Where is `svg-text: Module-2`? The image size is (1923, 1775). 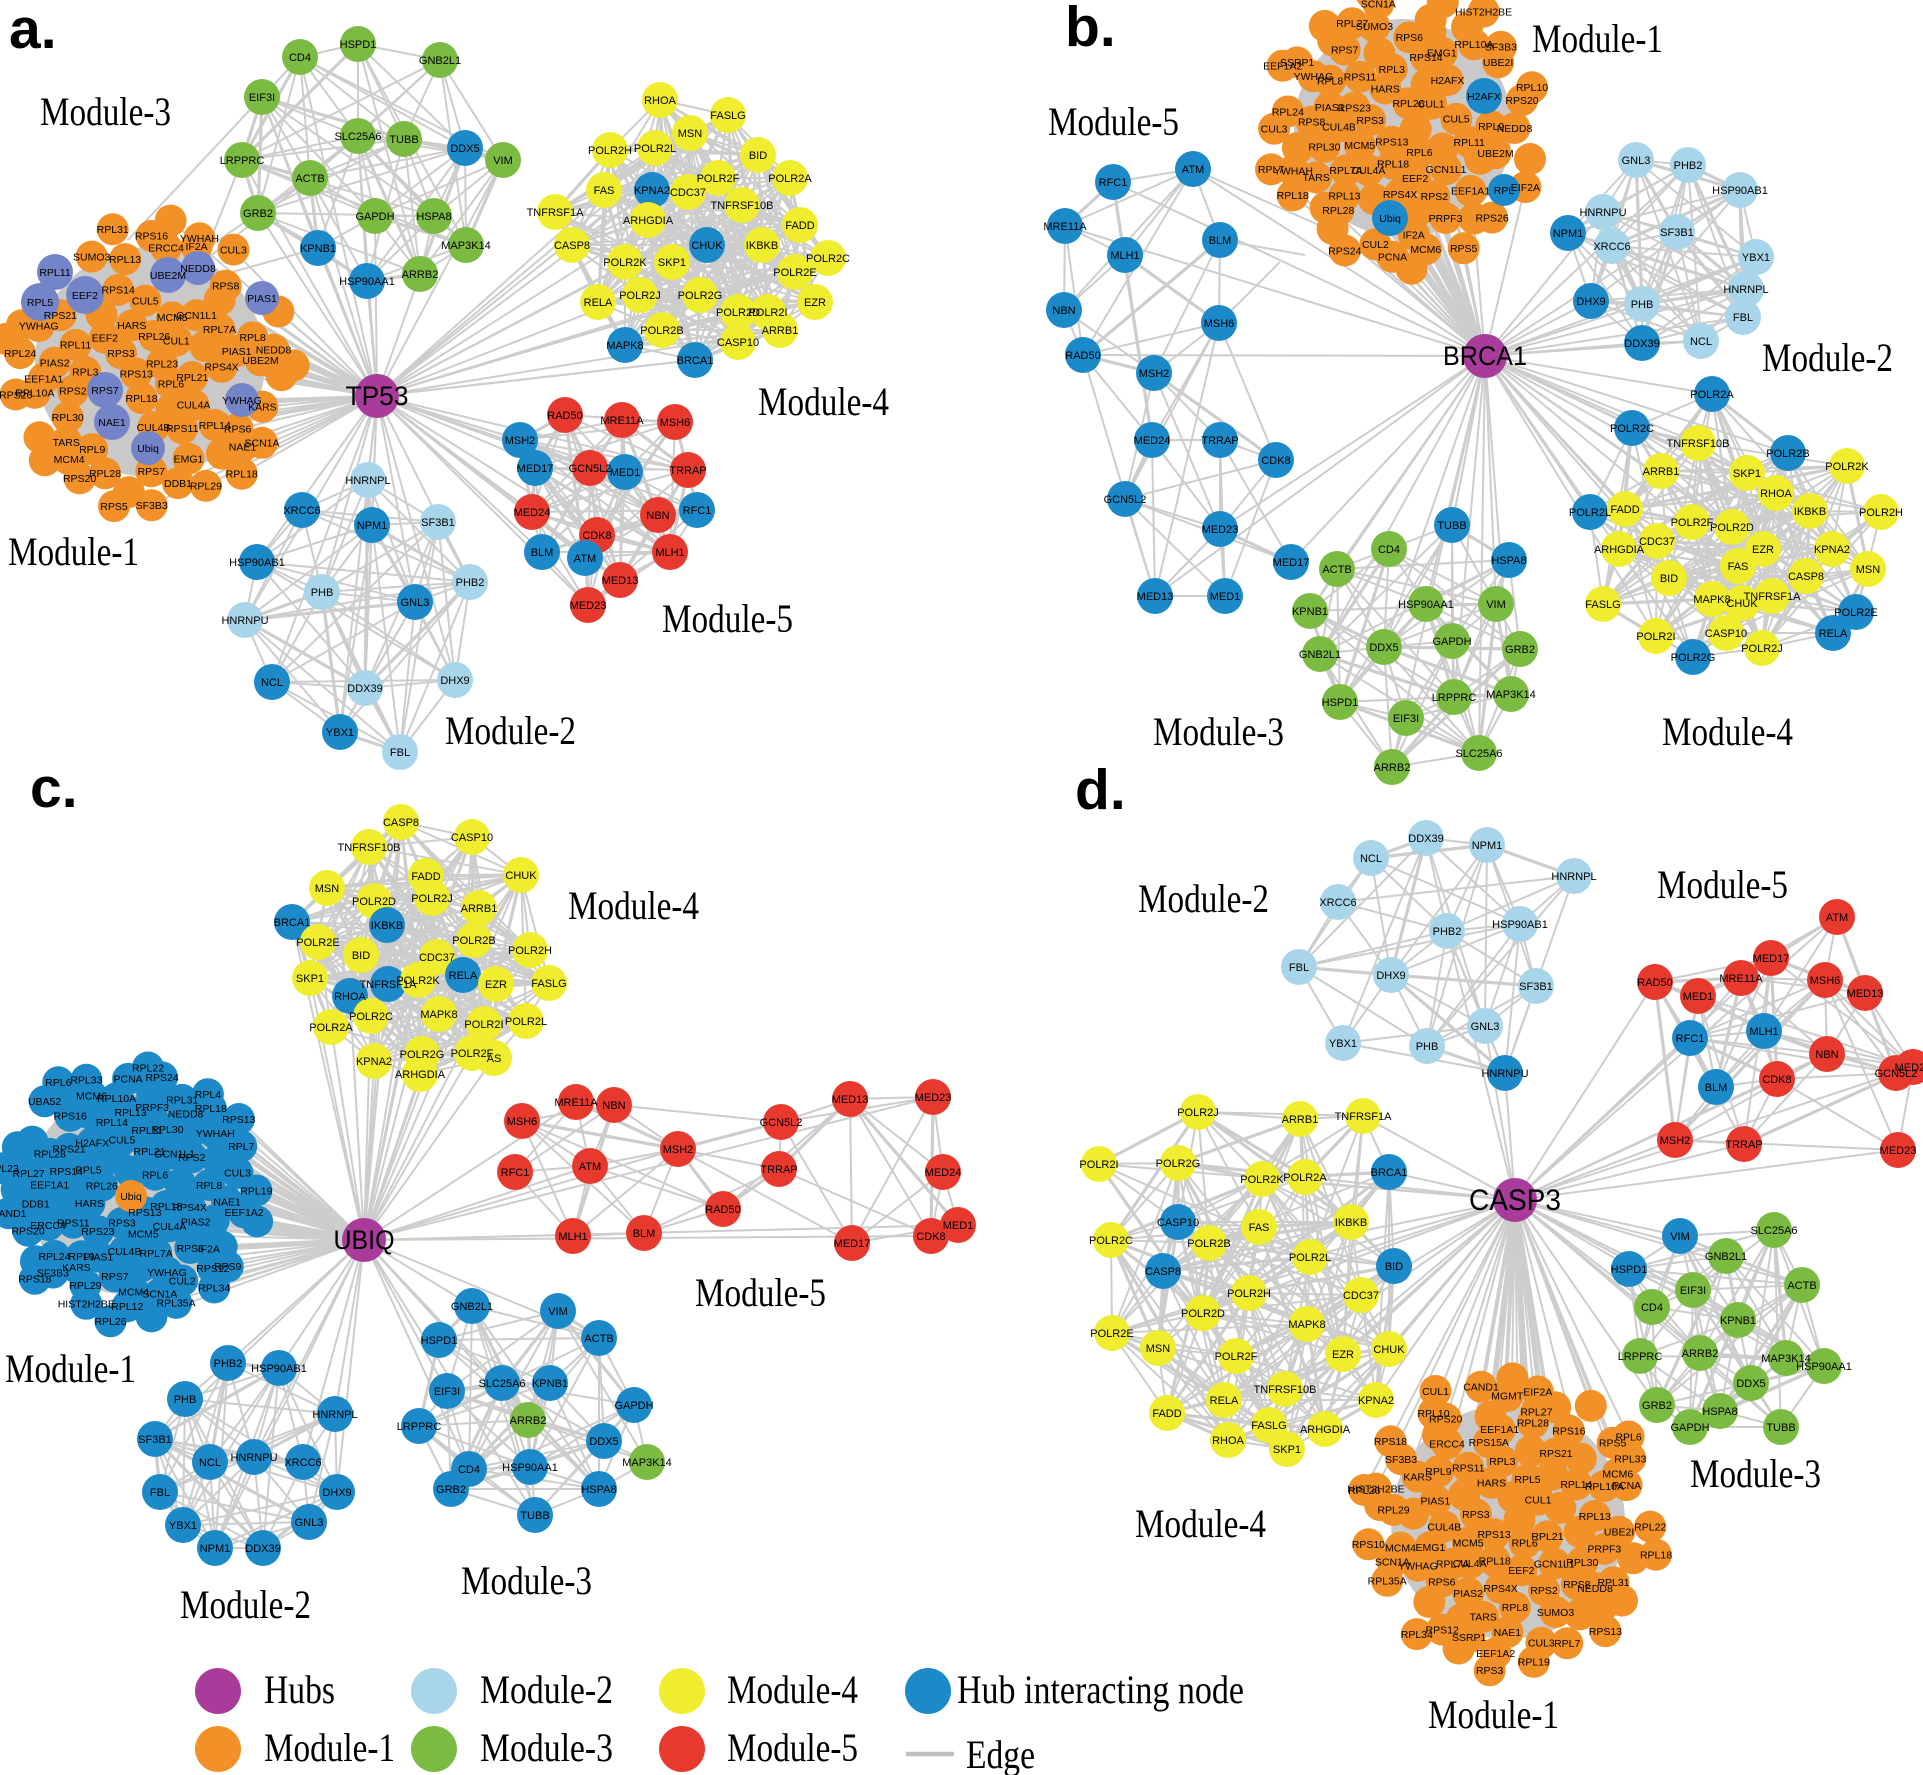 svg-text: Module-2 is located at coordinates (510, 730).